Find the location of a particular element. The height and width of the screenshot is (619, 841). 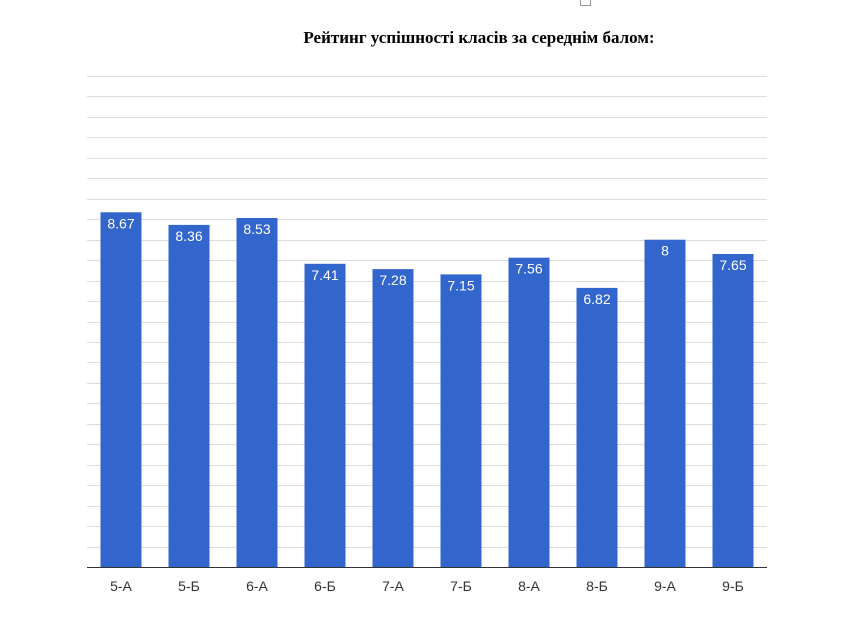

x-tick-label-6-А: 6-А is located at coordinates (257, 586).